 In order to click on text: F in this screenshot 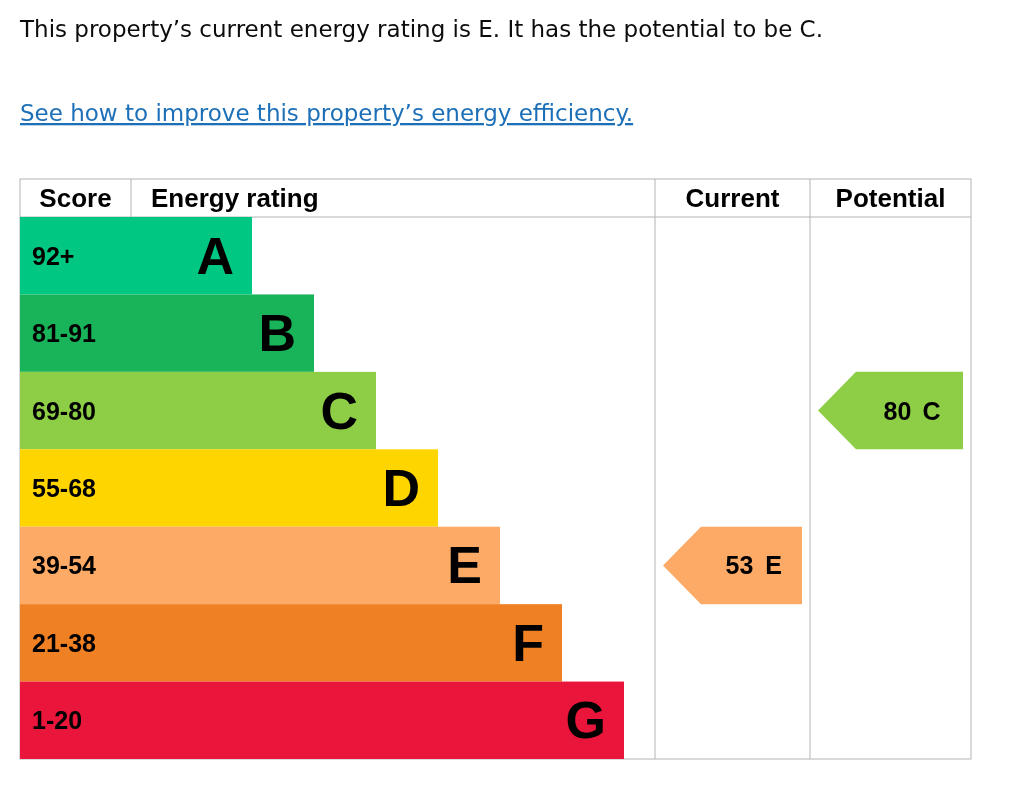, I will do `click(528, 642)`.